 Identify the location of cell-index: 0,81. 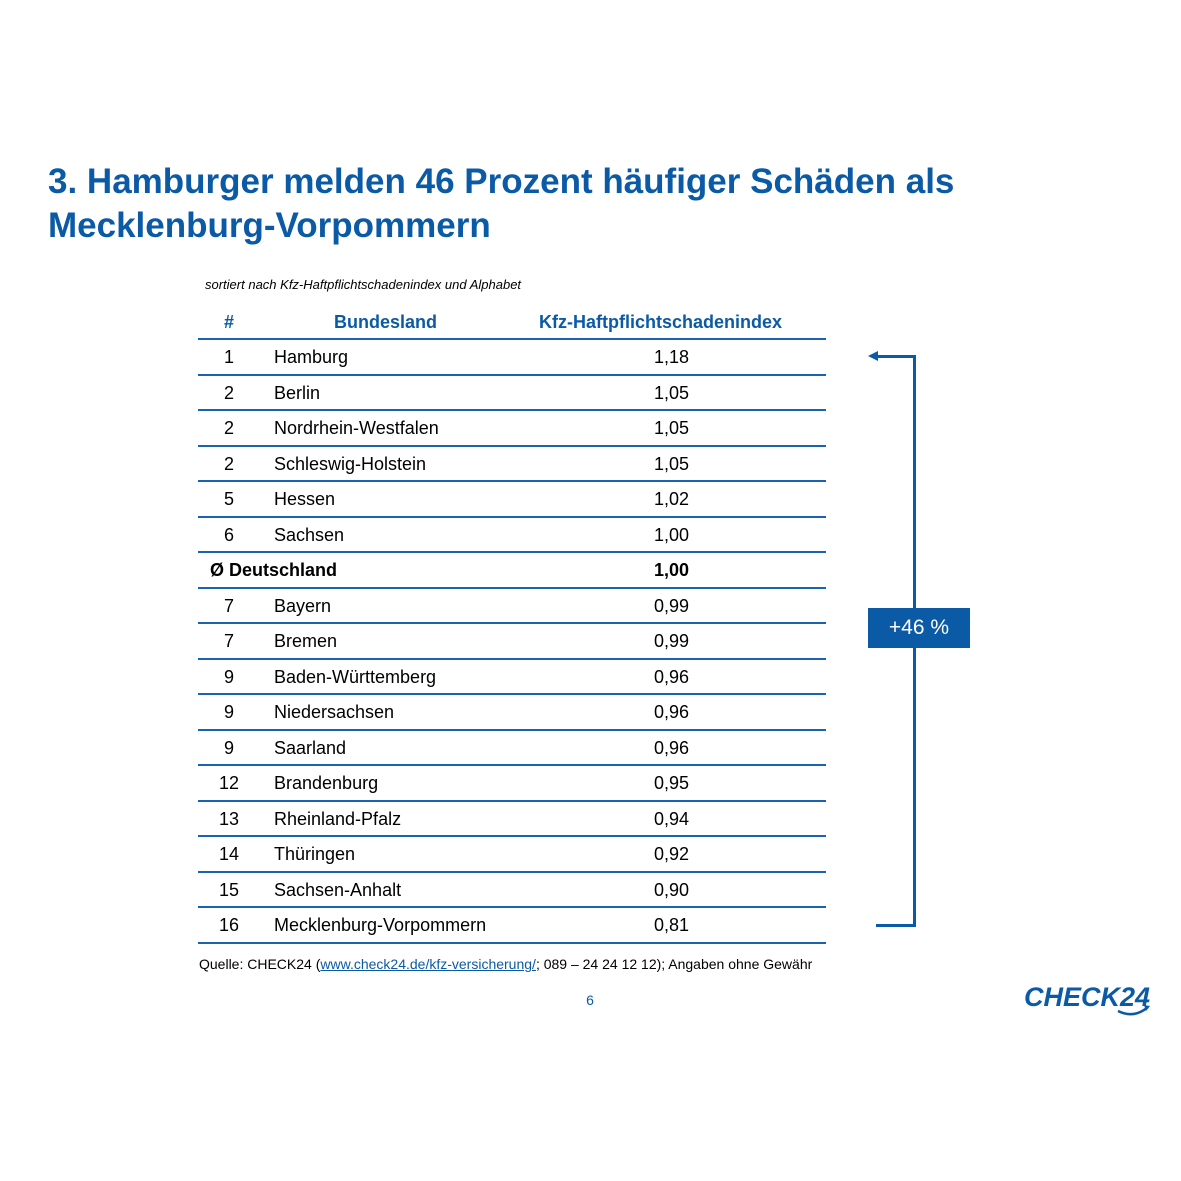
(672, 925).